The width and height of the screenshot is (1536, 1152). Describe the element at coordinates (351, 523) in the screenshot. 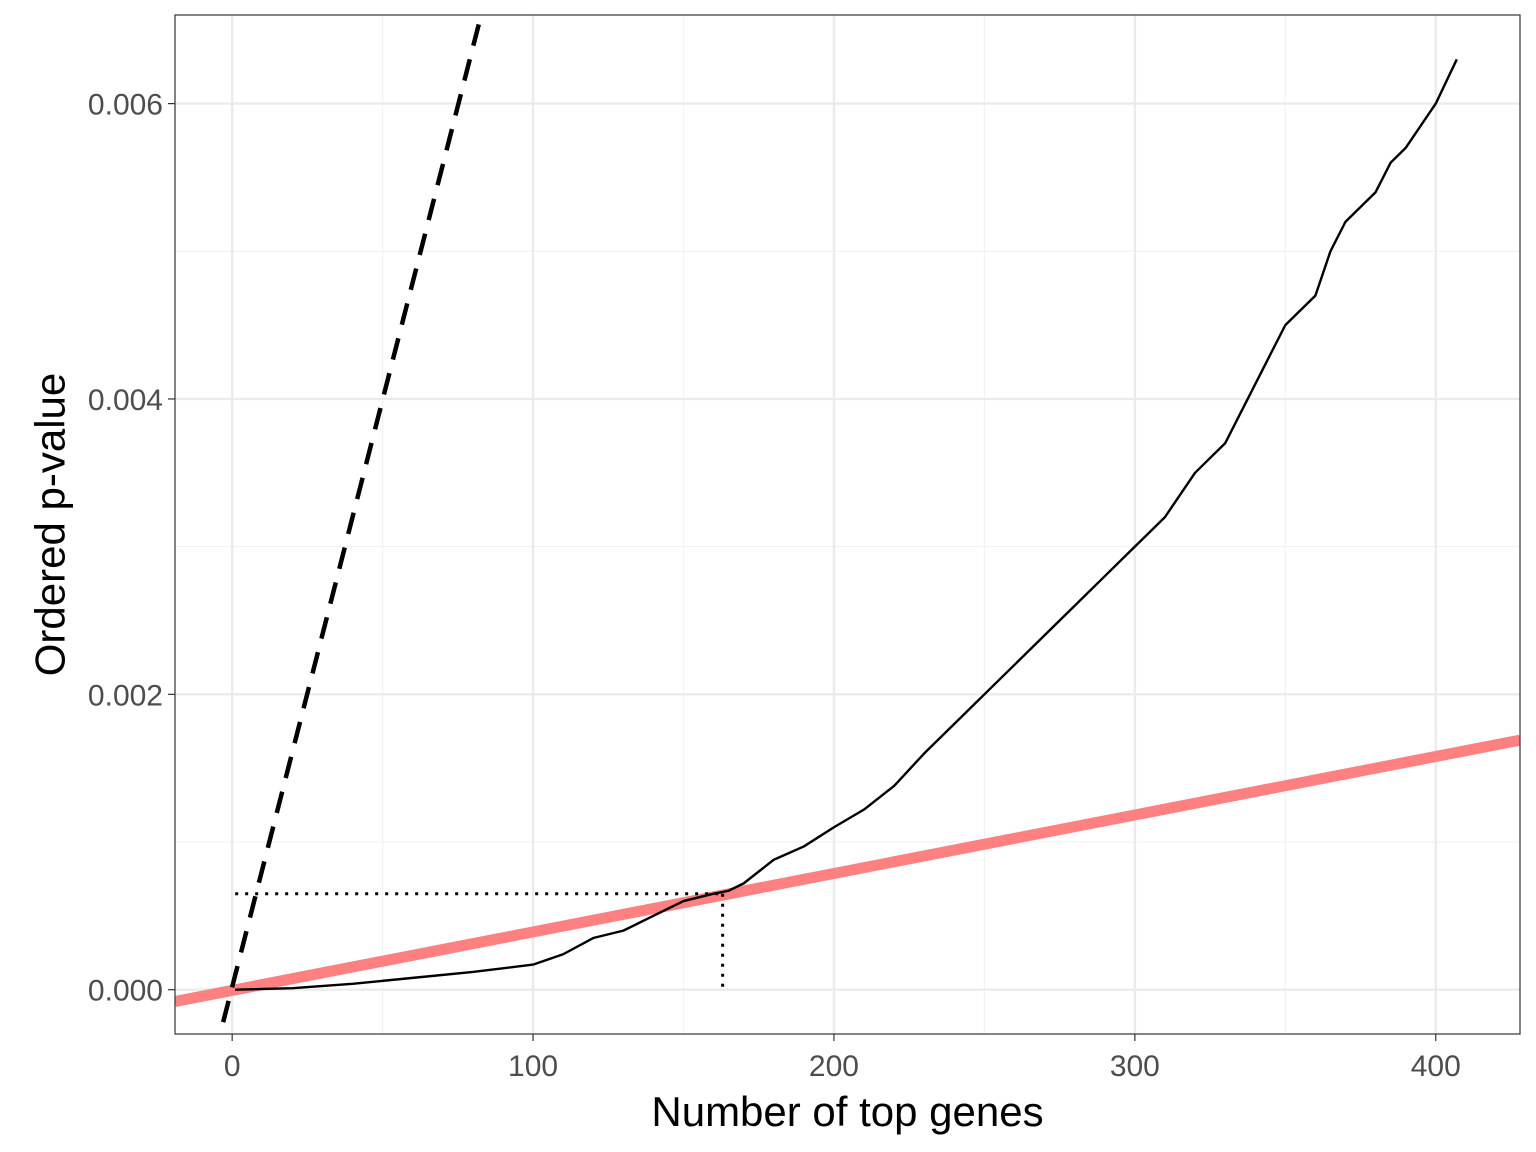

I see `series-line-dashed` at that location.